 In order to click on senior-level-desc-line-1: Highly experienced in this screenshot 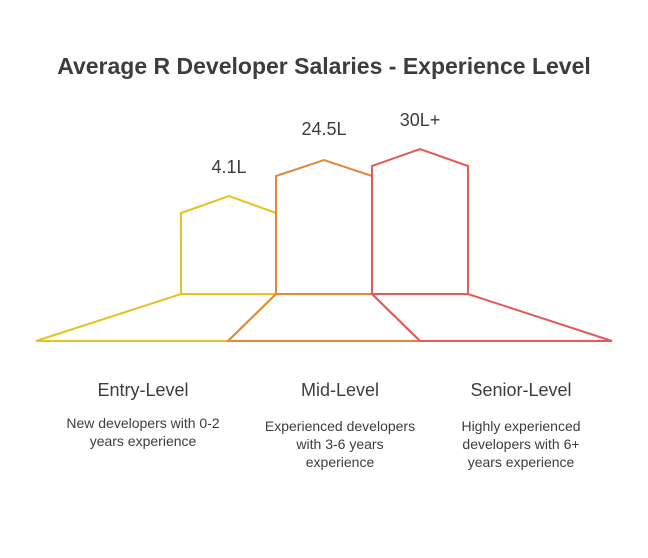, I will do `click(520, 426)`.